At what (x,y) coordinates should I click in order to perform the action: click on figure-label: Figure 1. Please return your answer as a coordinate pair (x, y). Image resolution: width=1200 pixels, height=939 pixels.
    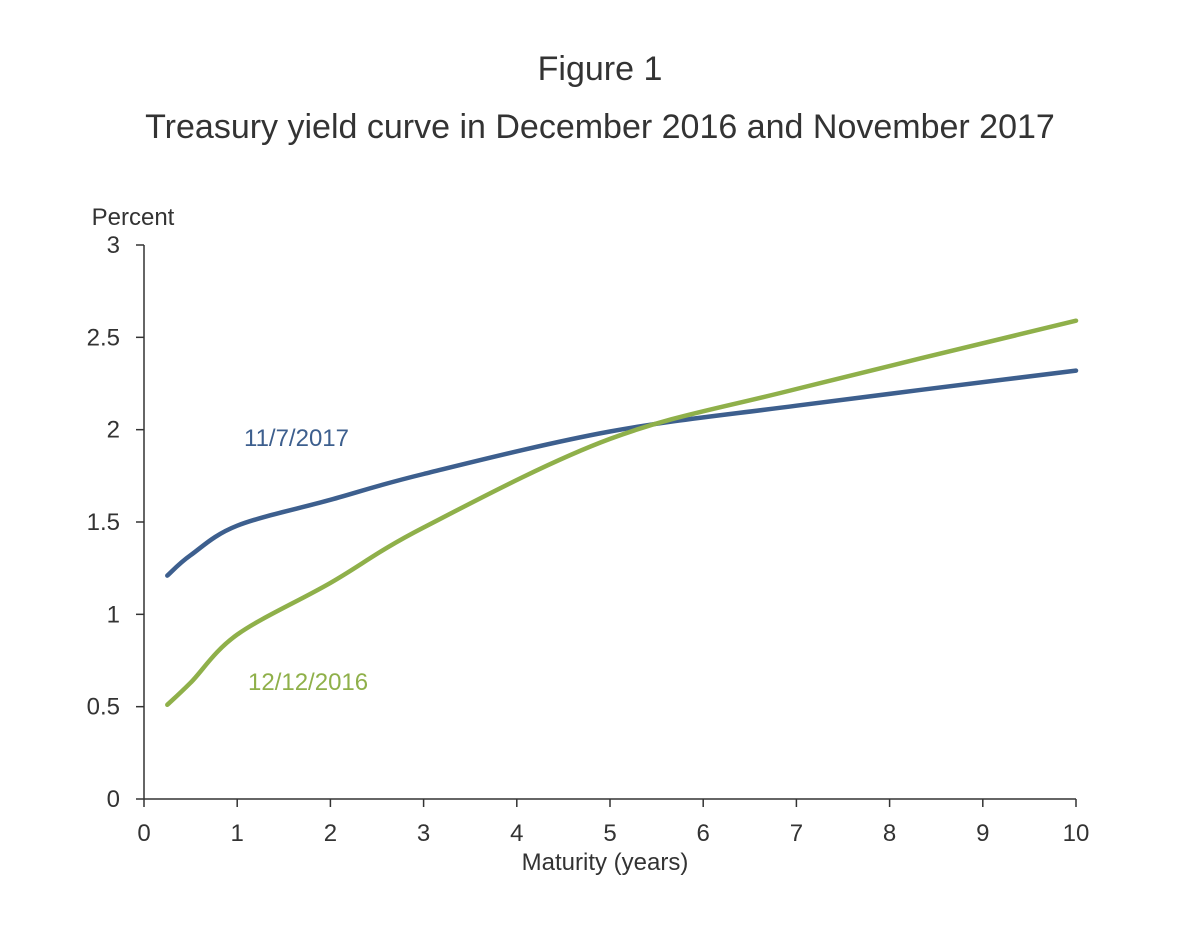
    Looking at the image, I should click on (600, 69).